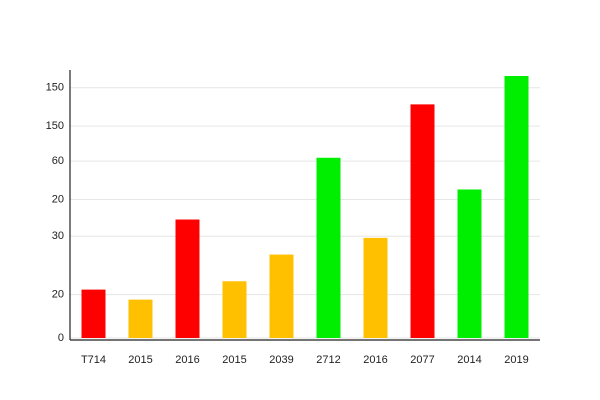 Image resolution: width=600 pixels, height=400 pixels. Describe the element at coordinates (469, 360) in the screenshot. I see `x-tick-label: 2014` at that location.